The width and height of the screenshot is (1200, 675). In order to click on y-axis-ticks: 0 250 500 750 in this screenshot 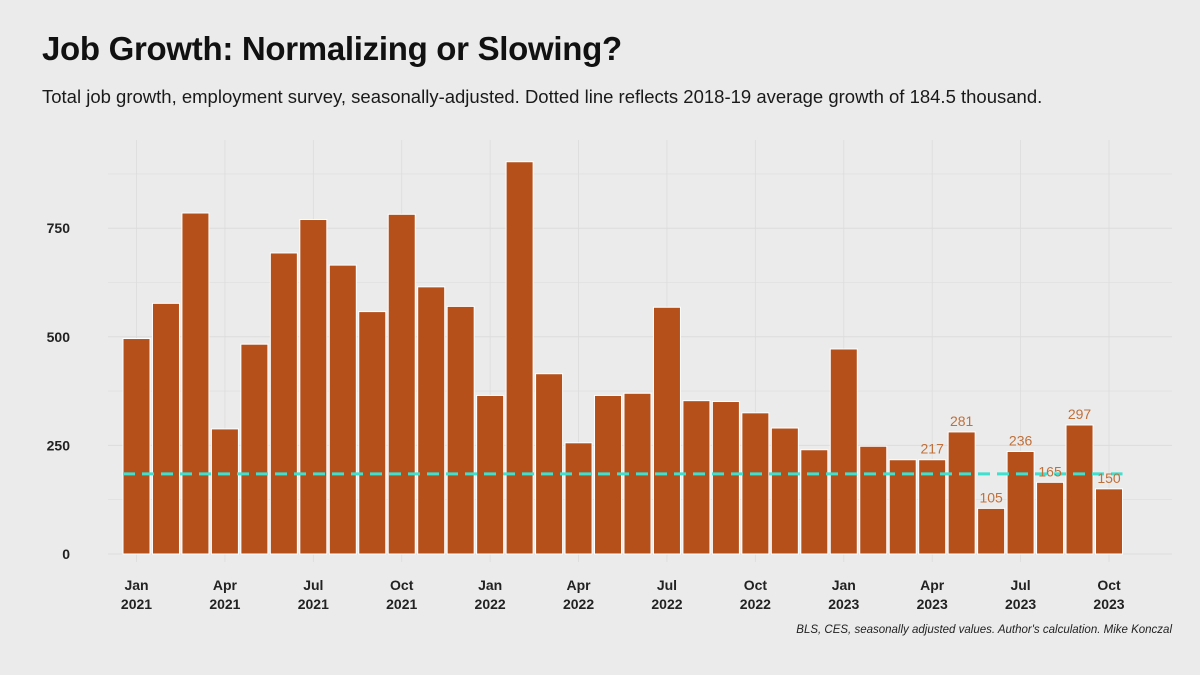, I will do `click(59, 391)`.